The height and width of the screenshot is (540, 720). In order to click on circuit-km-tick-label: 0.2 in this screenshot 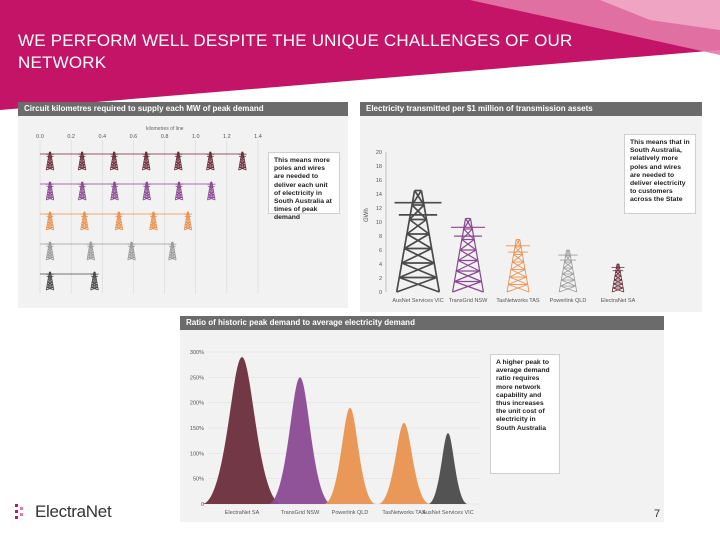, I will do `click(71, 137)`.